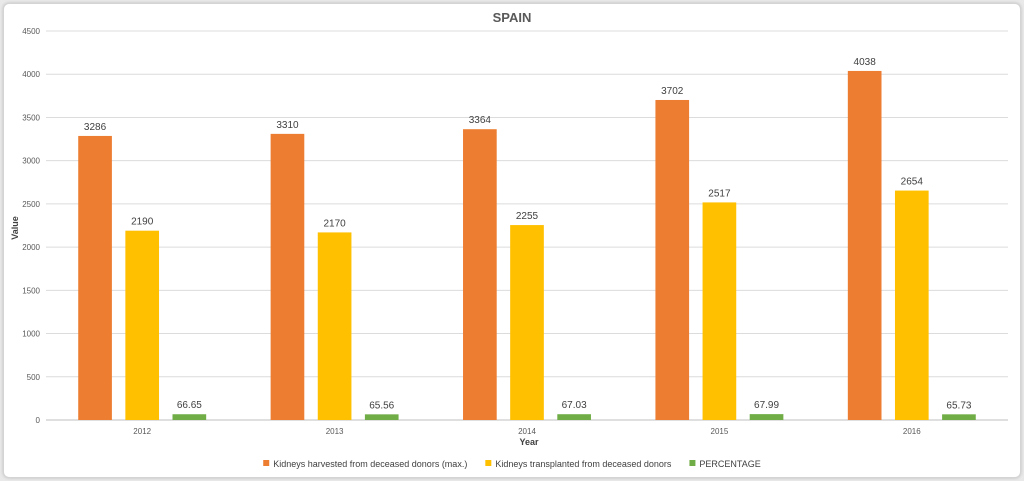  What do you see at coordinates (334, 223) in the screenshot?
I see `data-label: 2170` at bounding box center [334, 223].